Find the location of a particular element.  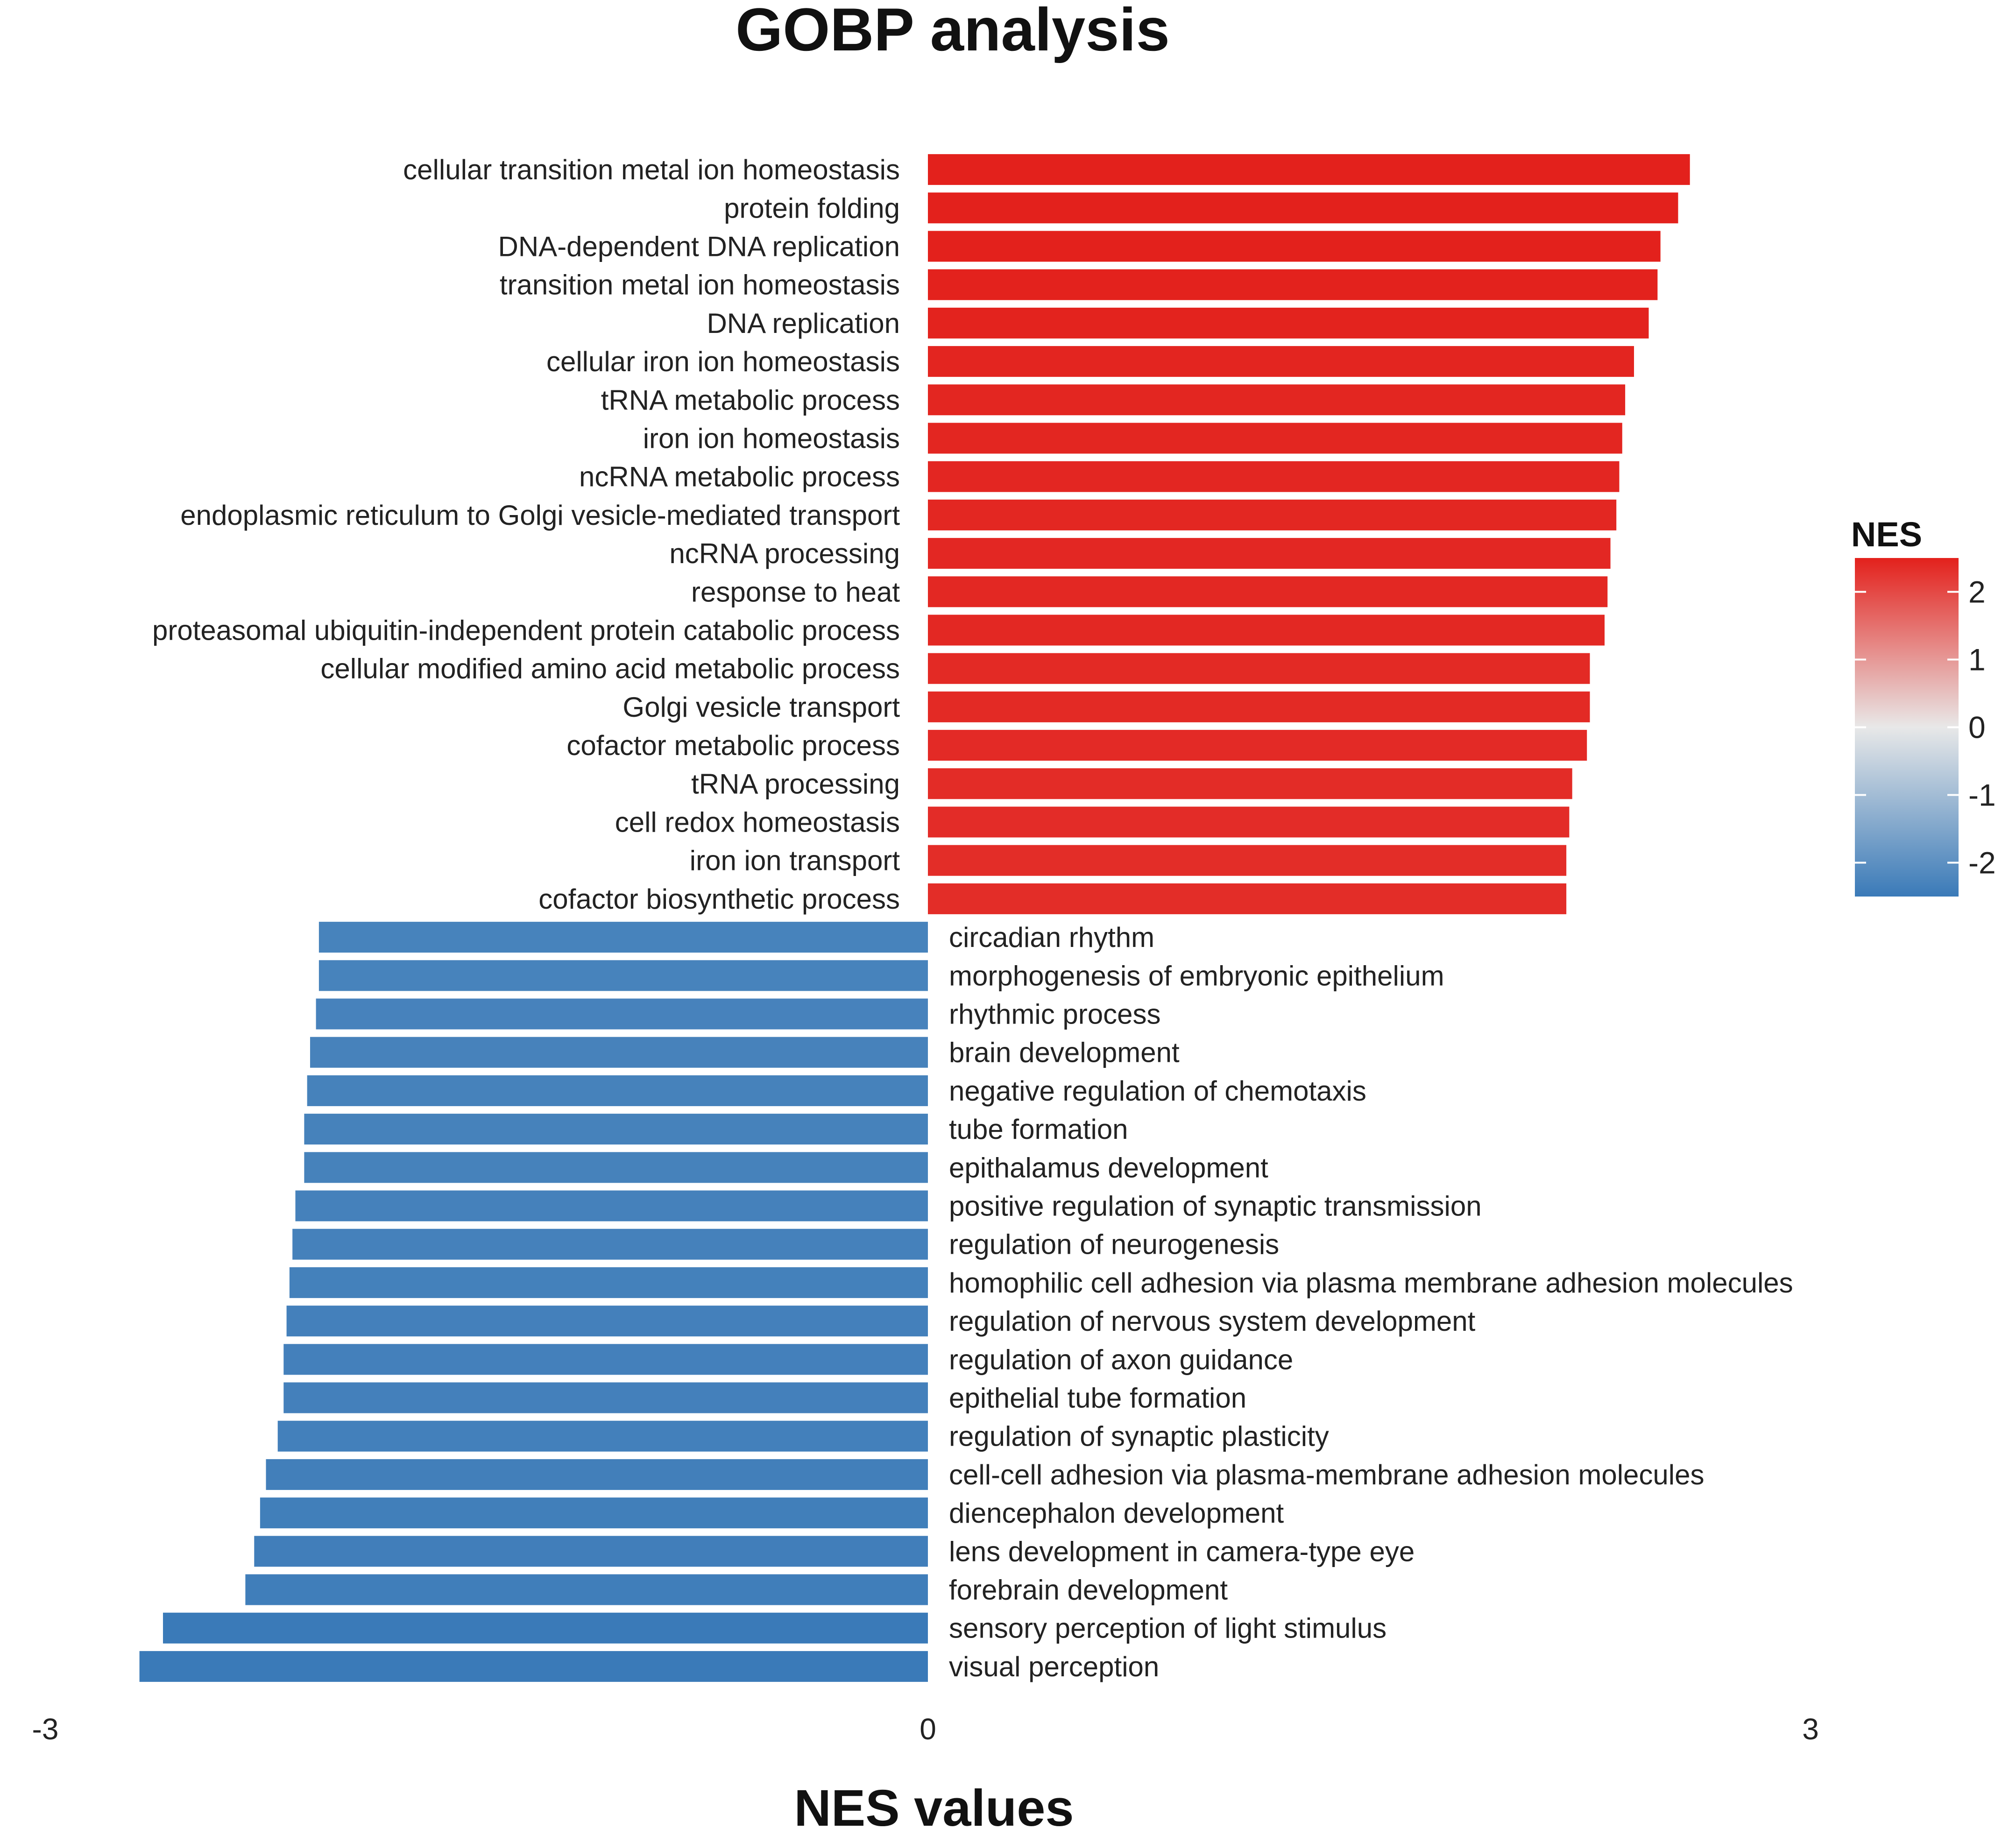

category-label-20: cofactor biosynthetic process is located at coordinates (719, 899).